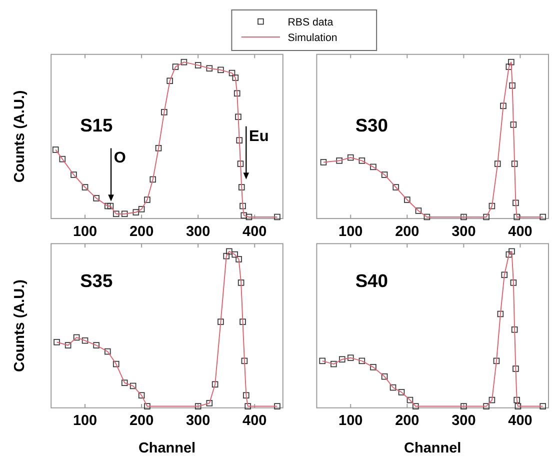 This screenshot has height=468, width=560. Describe the element at coordinates (433, 448) in the screenshot. I see `x-axis-title: Channel` at that location.